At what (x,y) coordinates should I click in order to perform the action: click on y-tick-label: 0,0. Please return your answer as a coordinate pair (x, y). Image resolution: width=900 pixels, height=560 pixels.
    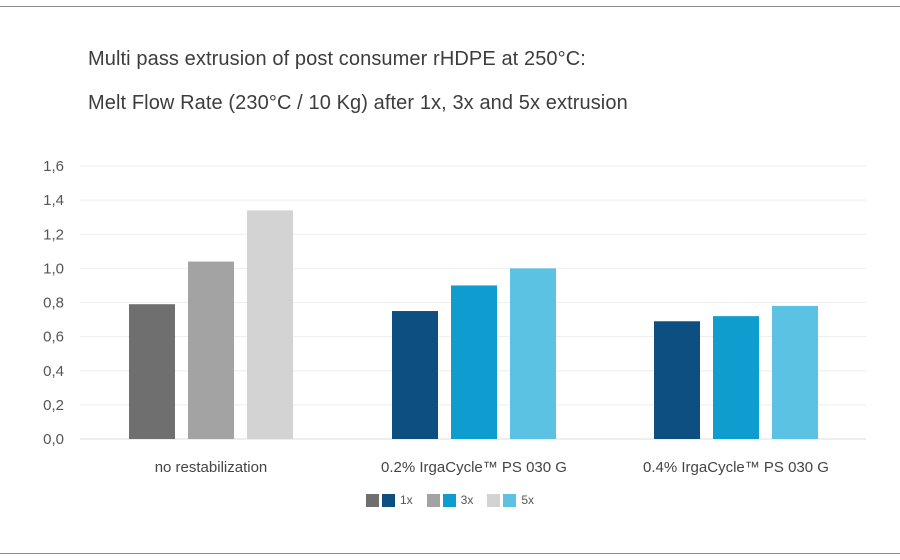
    Looking at the image, I should click on (53, 439).